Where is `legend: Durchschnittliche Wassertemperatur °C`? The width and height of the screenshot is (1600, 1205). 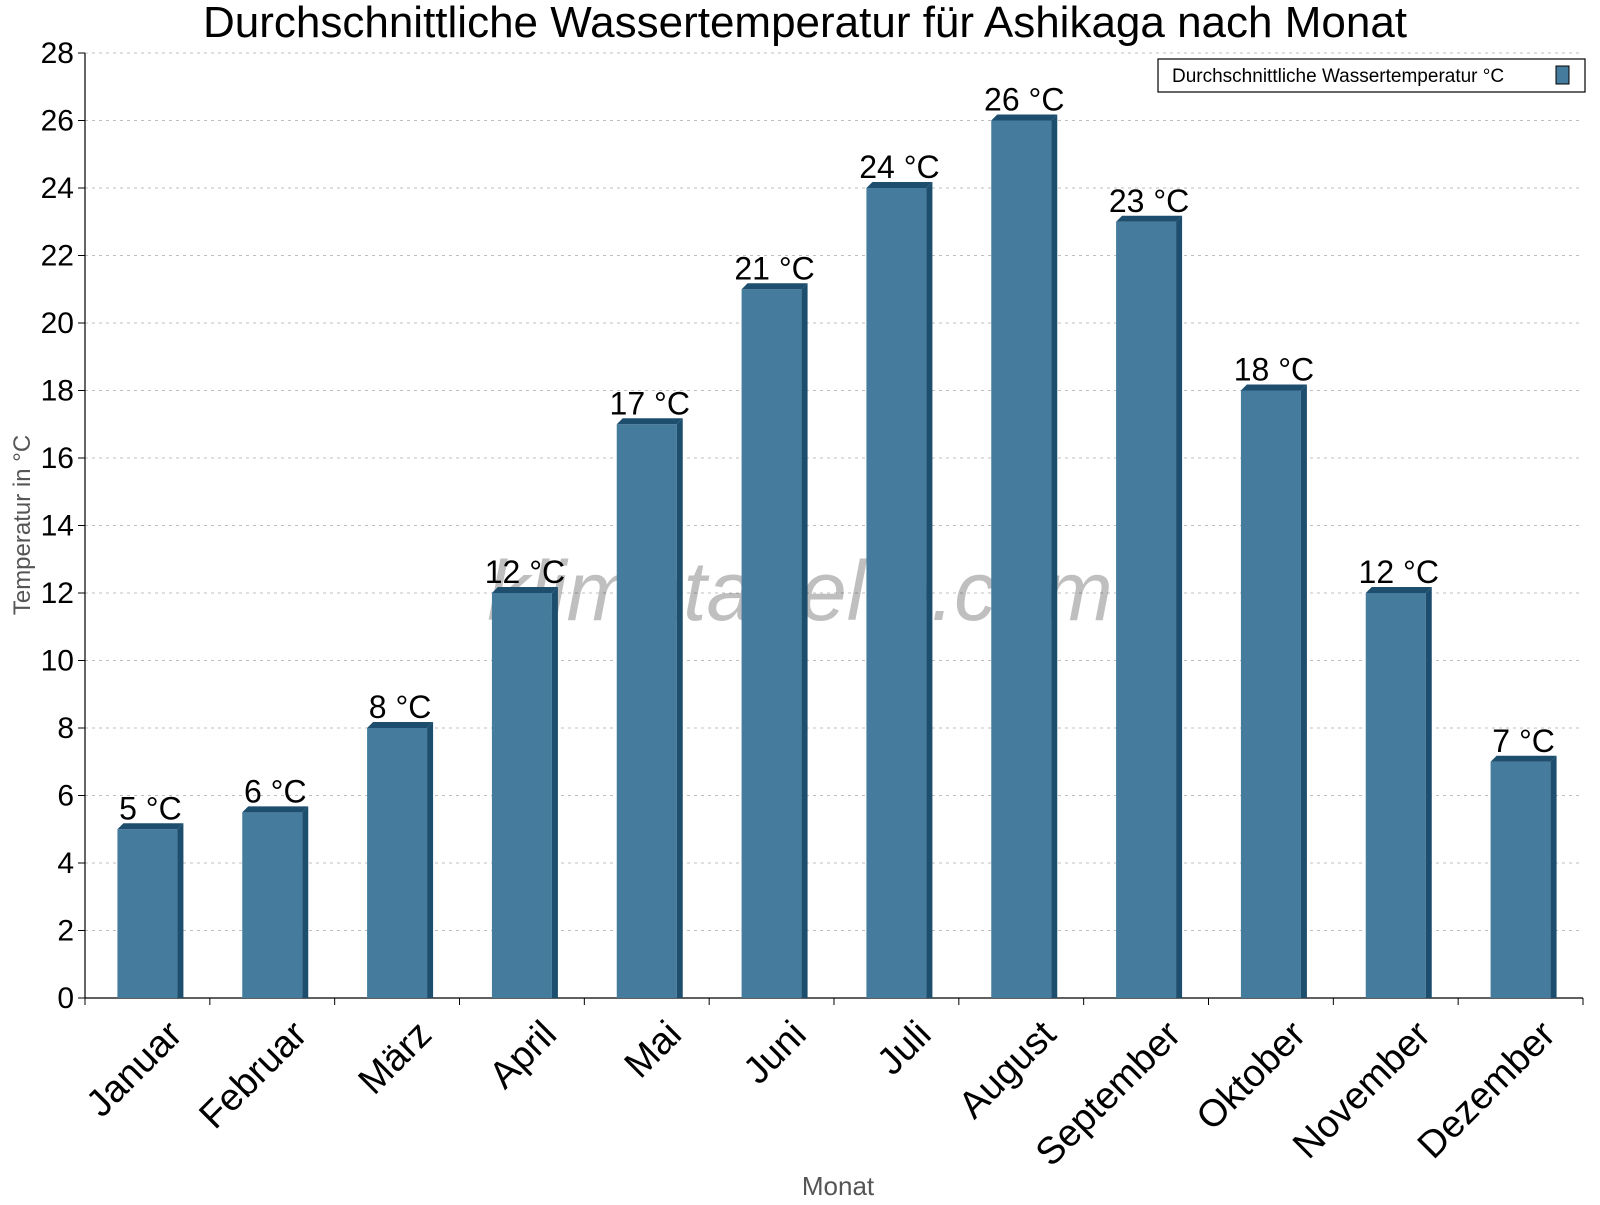
legend: Durchschnittliche Wassertemperatur °C is located at coordinates (1371, 75).